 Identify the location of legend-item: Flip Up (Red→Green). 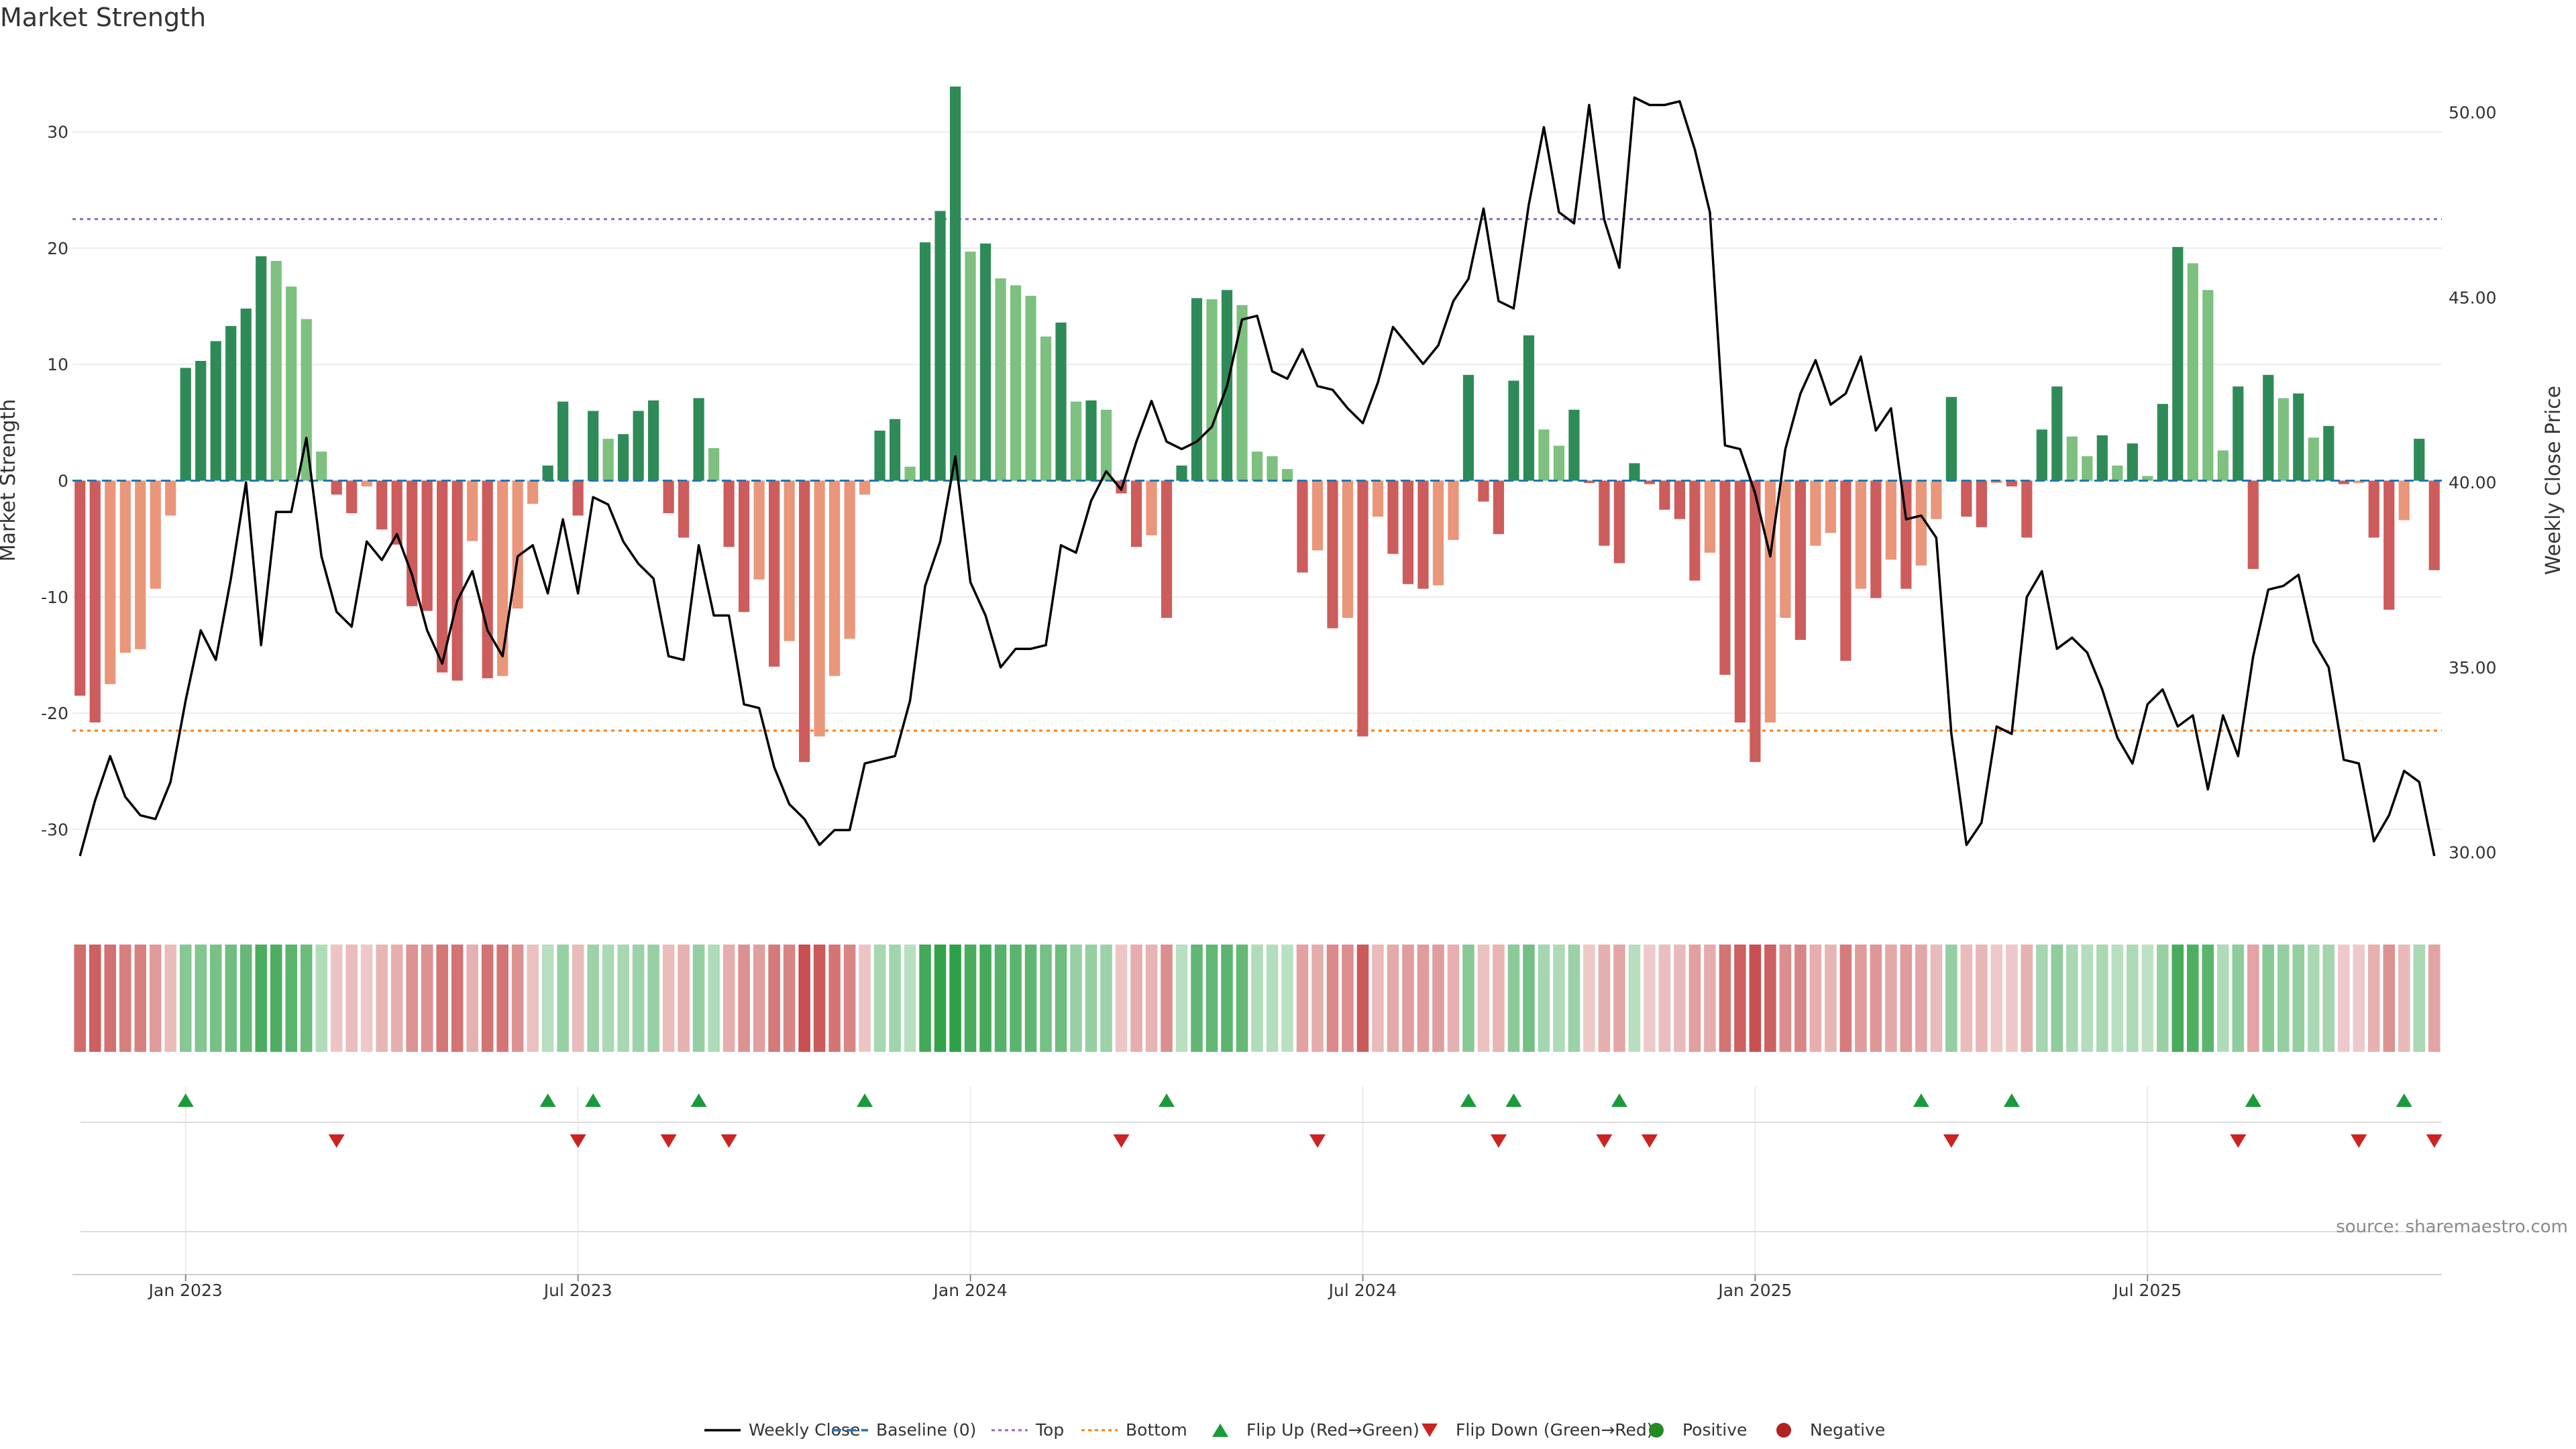
(1315, 1430).